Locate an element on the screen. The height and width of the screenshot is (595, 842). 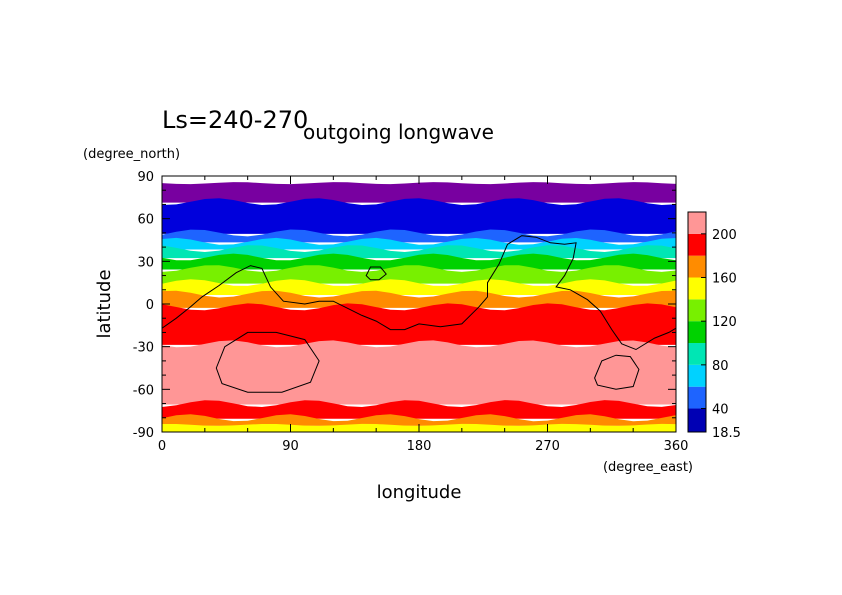
y-tick-label: 90 is located at coordinates (145, 177).